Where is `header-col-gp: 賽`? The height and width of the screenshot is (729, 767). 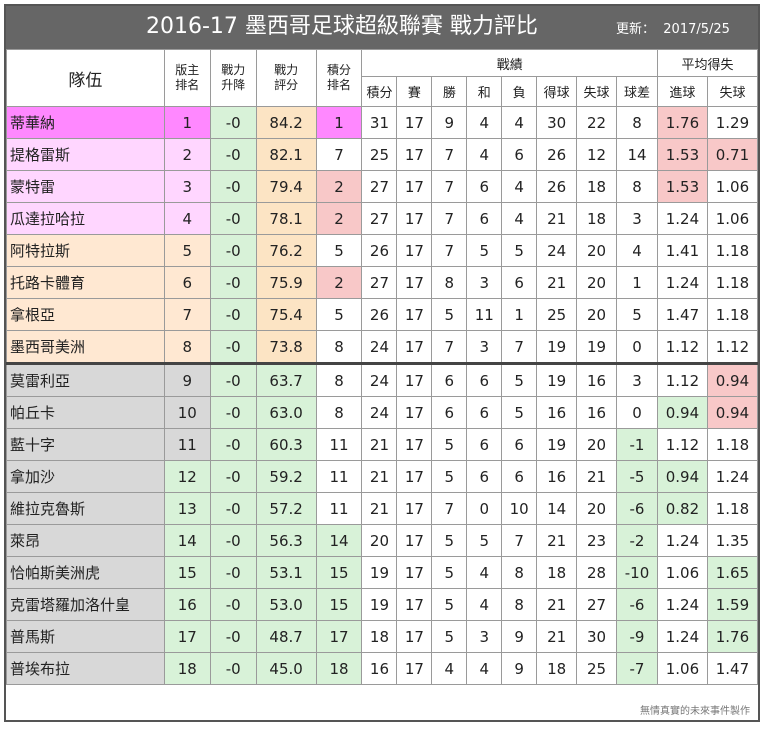
header-col-gp: 賽 is located at coordinates (414, 91).